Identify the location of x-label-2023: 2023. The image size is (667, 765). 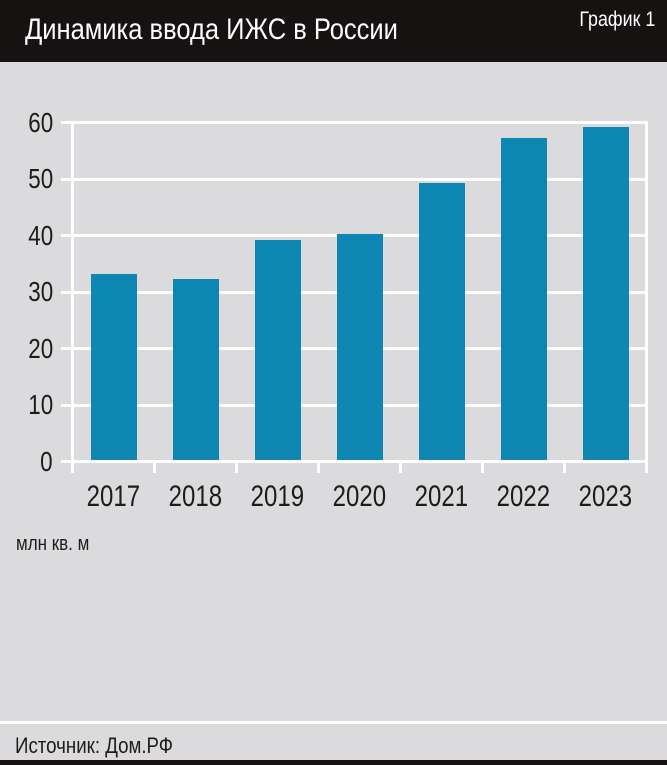
(606, 497).